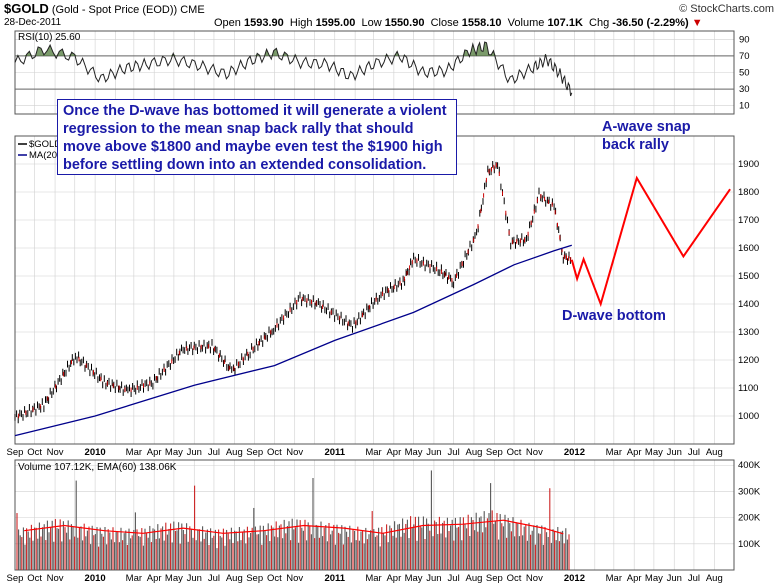  I want to click on source-watermark: © StockCharts.com, so click(726, 9).